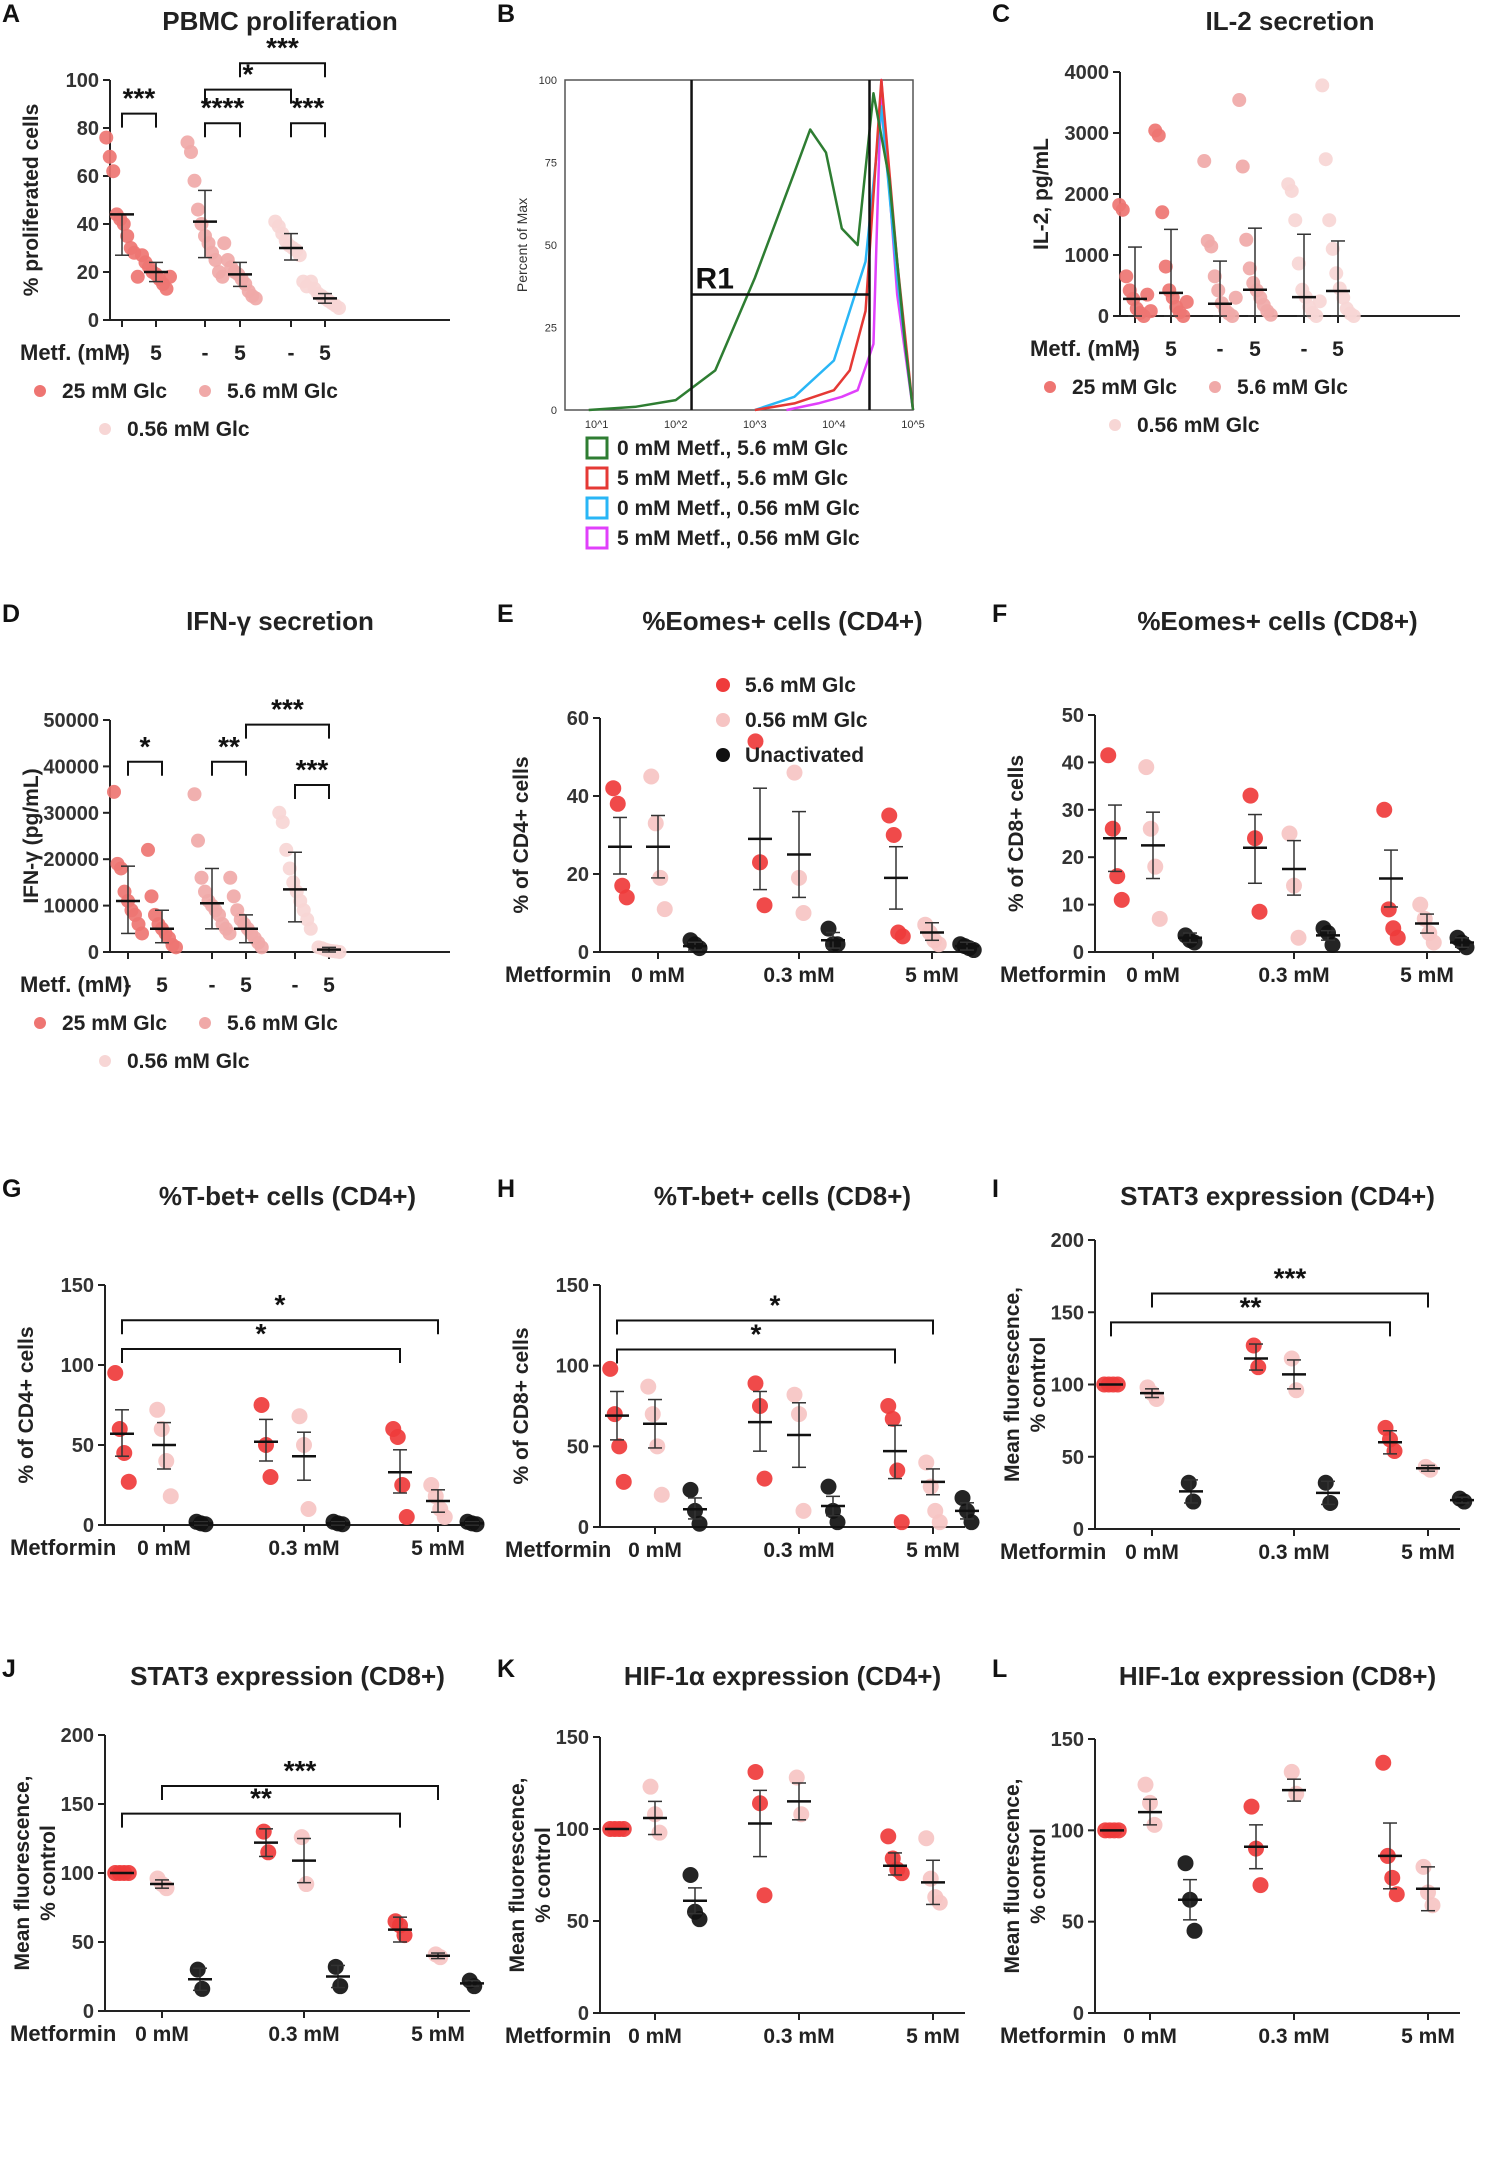  What do you see at coordinates (1016, 833) in the screenshot?
I see `y-axis-label: % of CD8+ cells` at bounding box center [1016, 833].